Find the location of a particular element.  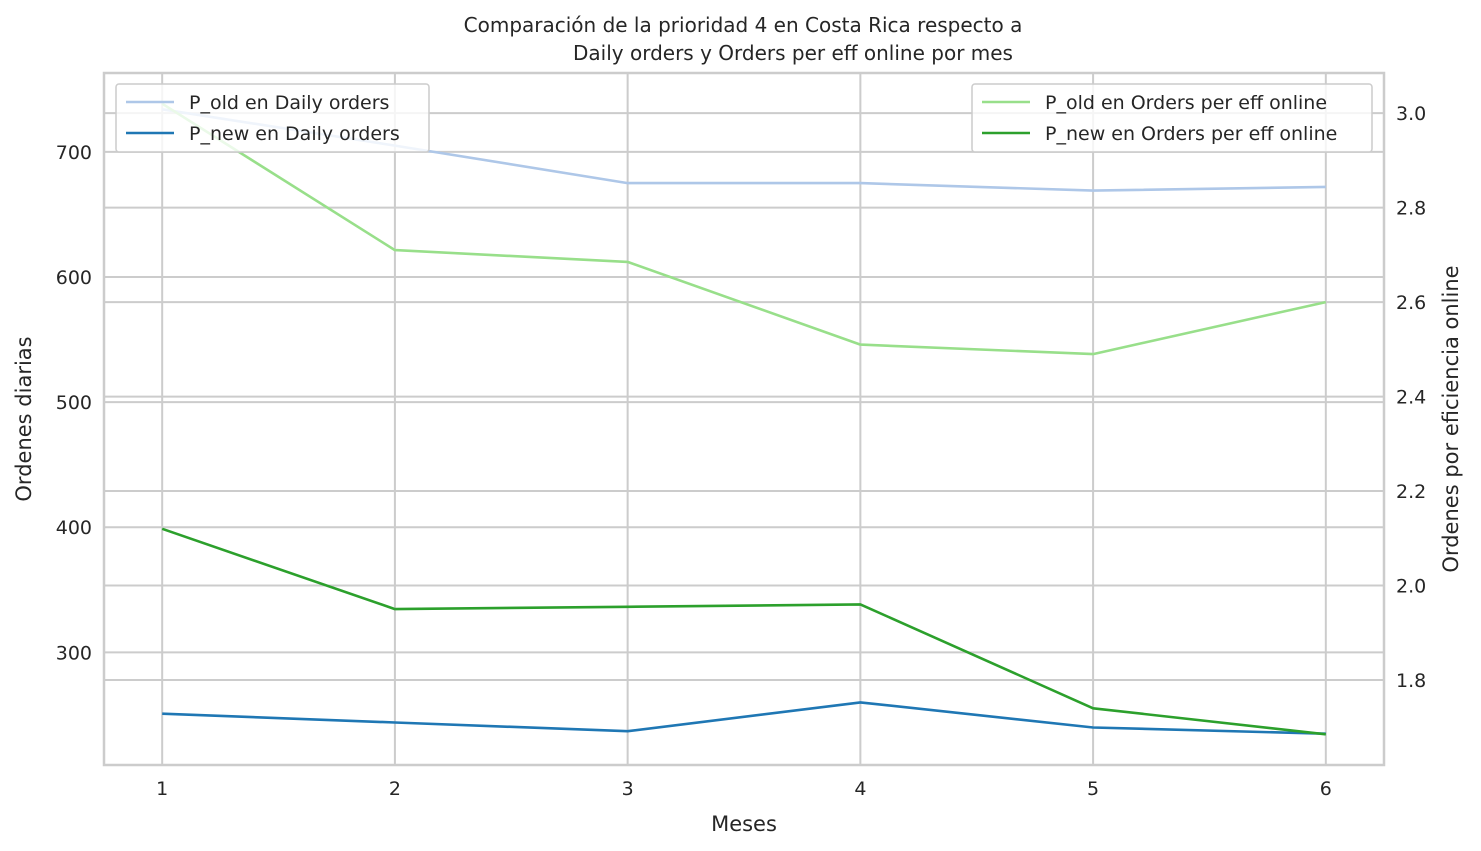

left-axis-ticks: 300 400 500 600 700 is located at coordinates (74, 403).